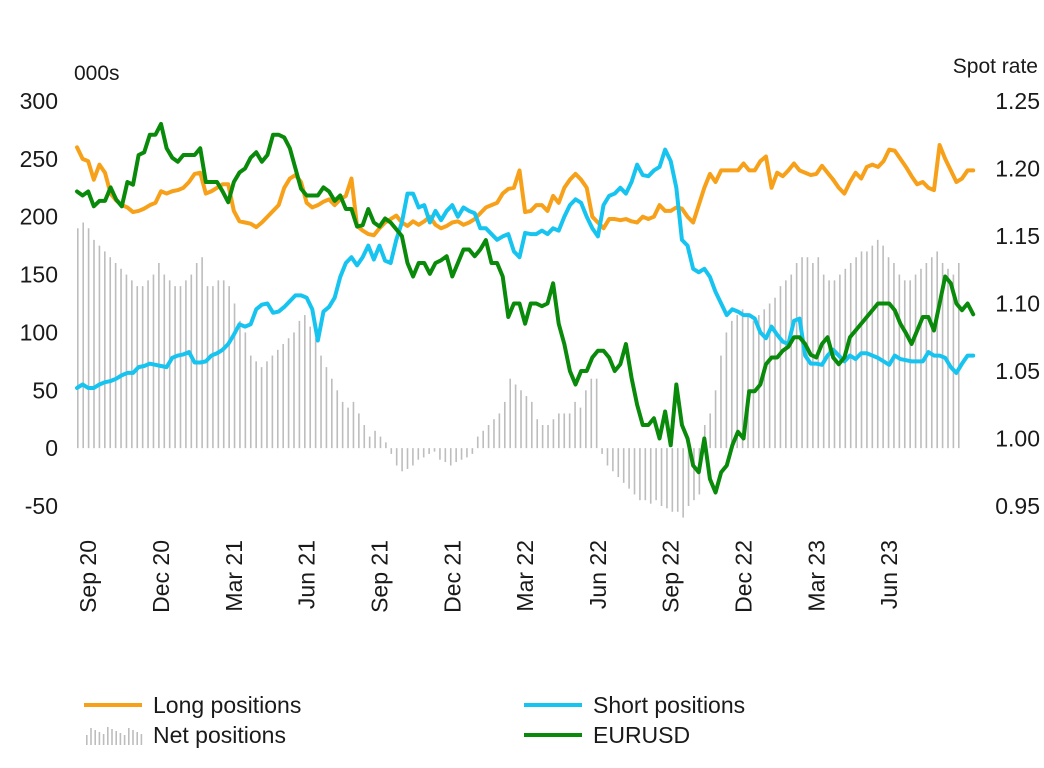  I want to click on right-axis-tick-label: 1.25, so click(1017, 101).